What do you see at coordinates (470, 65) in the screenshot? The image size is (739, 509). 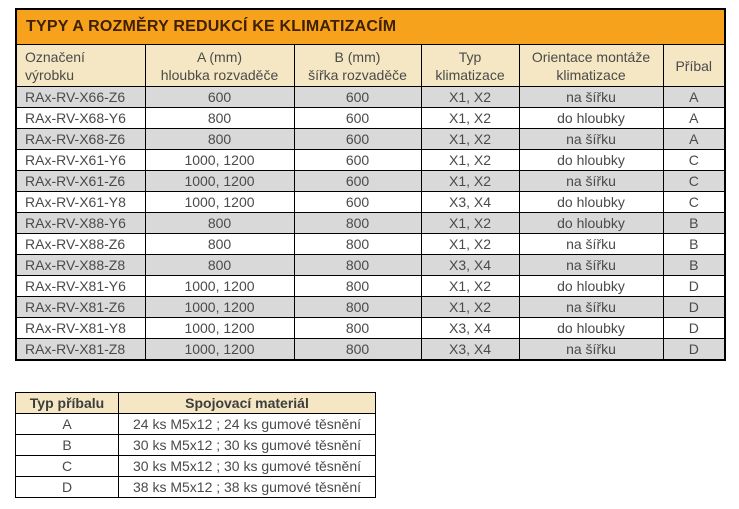 I see `column-header-ac-type: Typ klimatizace` at bounding box center [470, 65].